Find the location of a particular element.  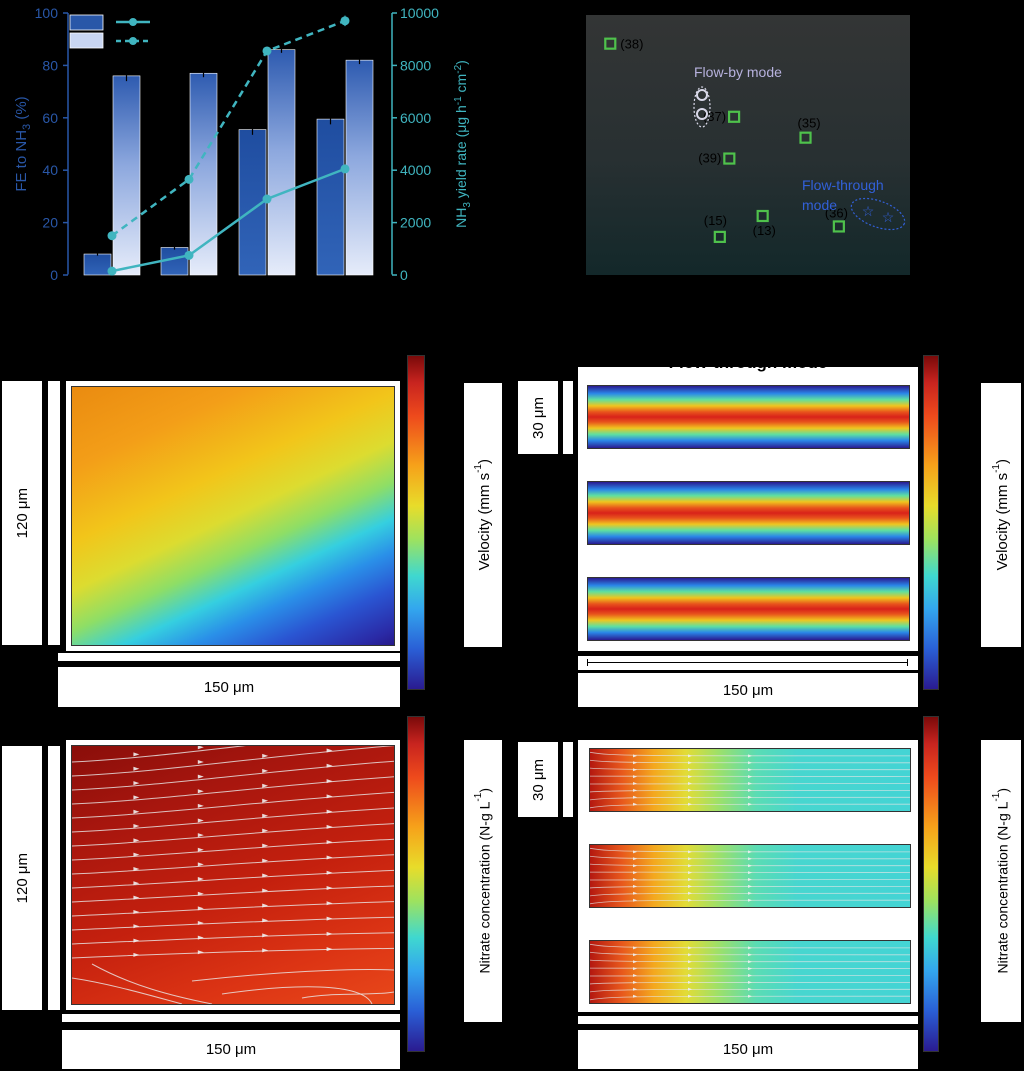

point-label: (38) is located at coordinates (631, 44).